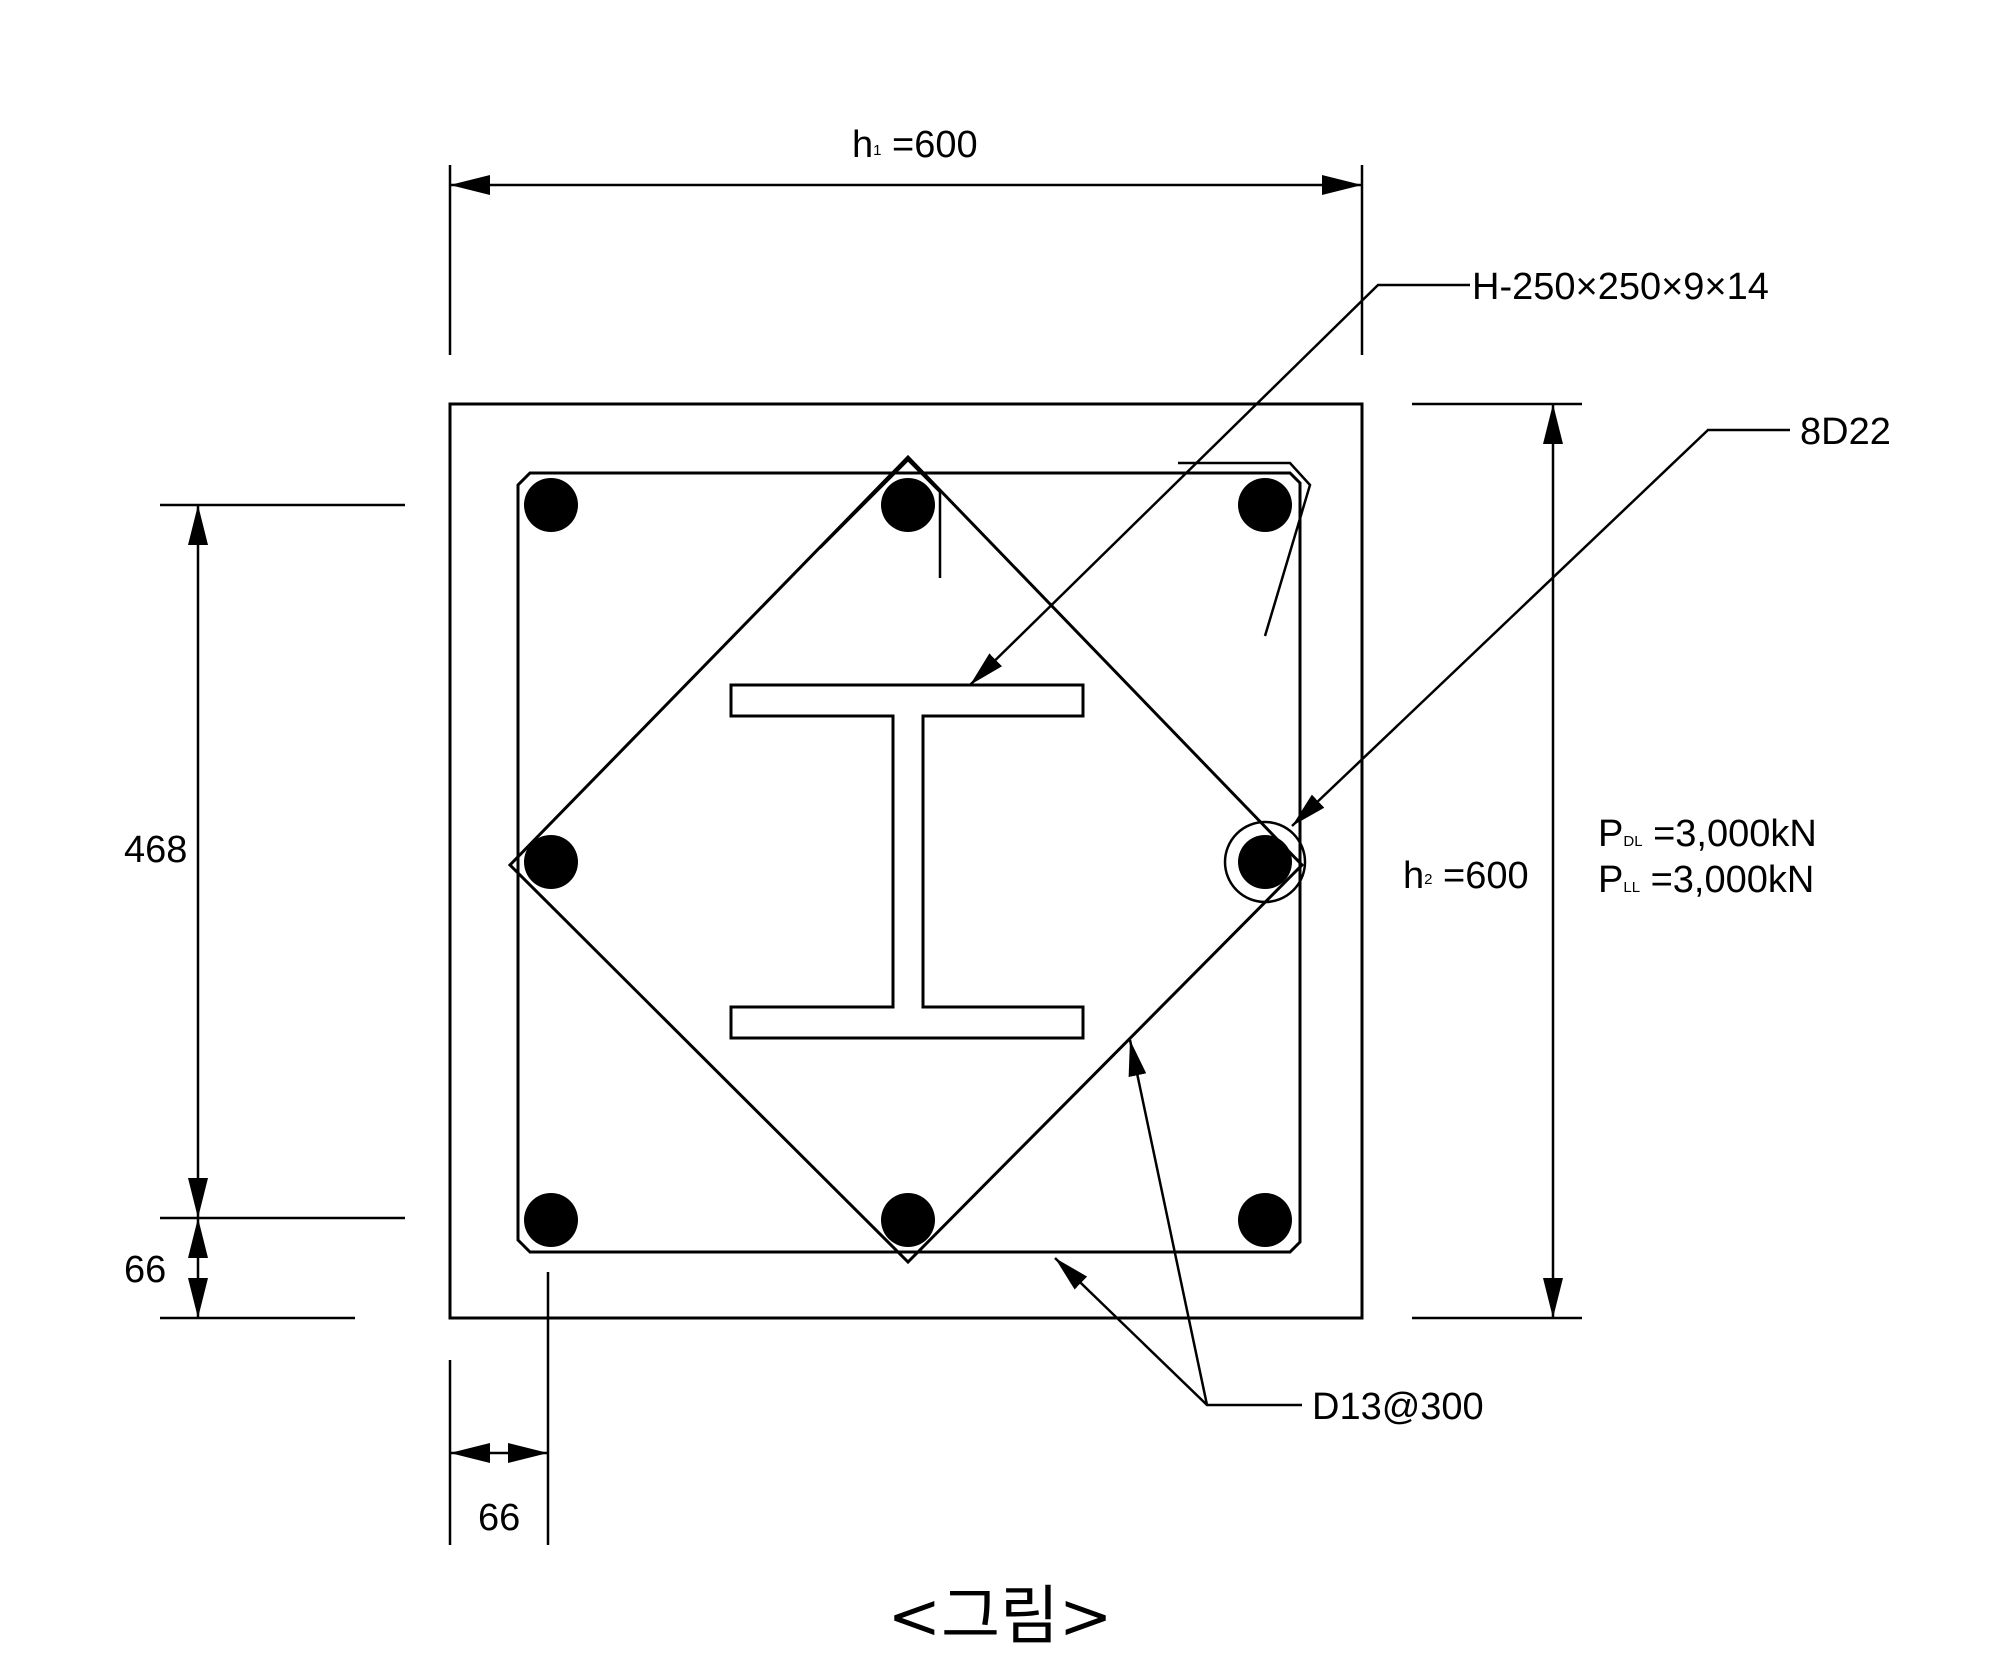 The height and width of the screenshot is (1671, 2000). What do you see at coordinates (1706, 880) in the screenshot?
I see `load-ll: PLL =3,000kN` at bounding box center [1706, 880].